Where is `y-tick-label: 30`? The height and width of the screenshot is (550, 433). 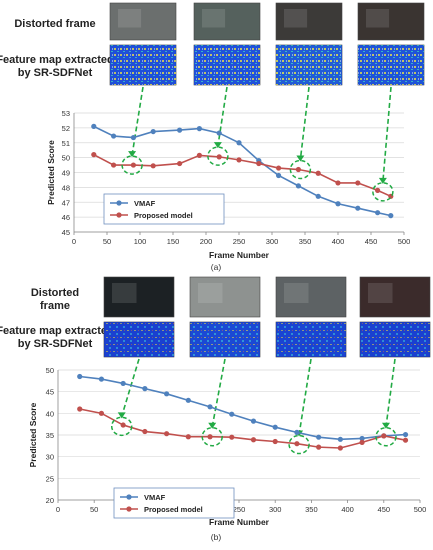
y-tick-label: 30 is located at coordinates (50, 457).